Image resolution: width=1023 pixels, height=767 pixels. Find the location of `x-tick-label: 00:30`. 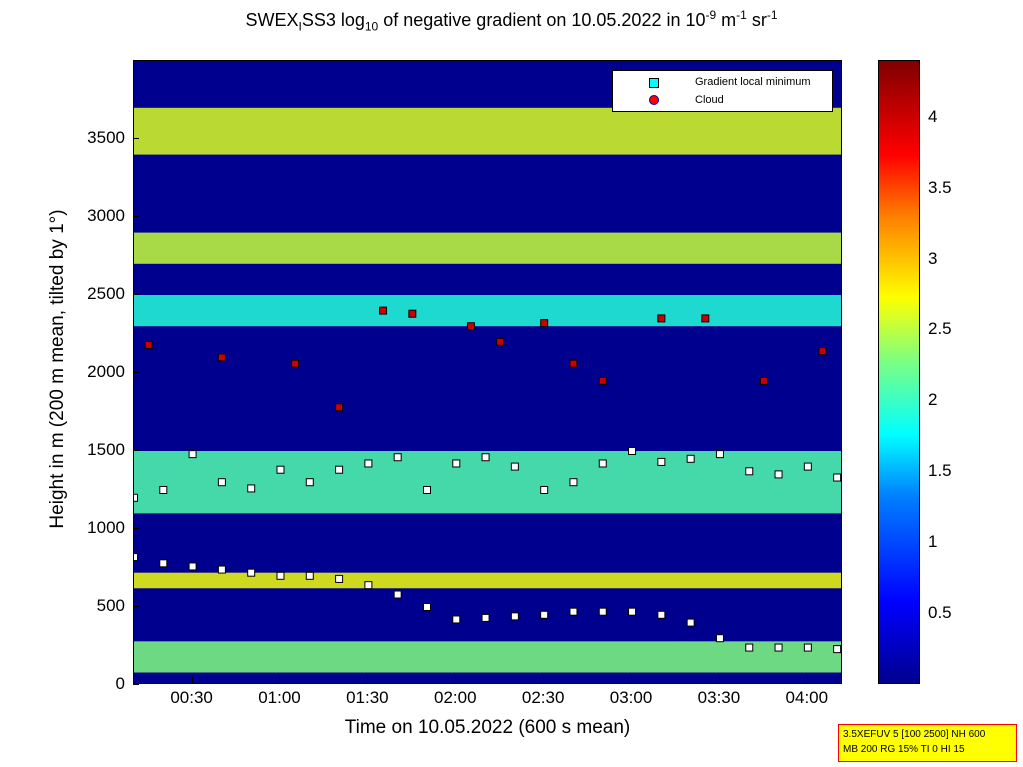

x-tick-label: 00:30 is located at coordinates (191, 697).